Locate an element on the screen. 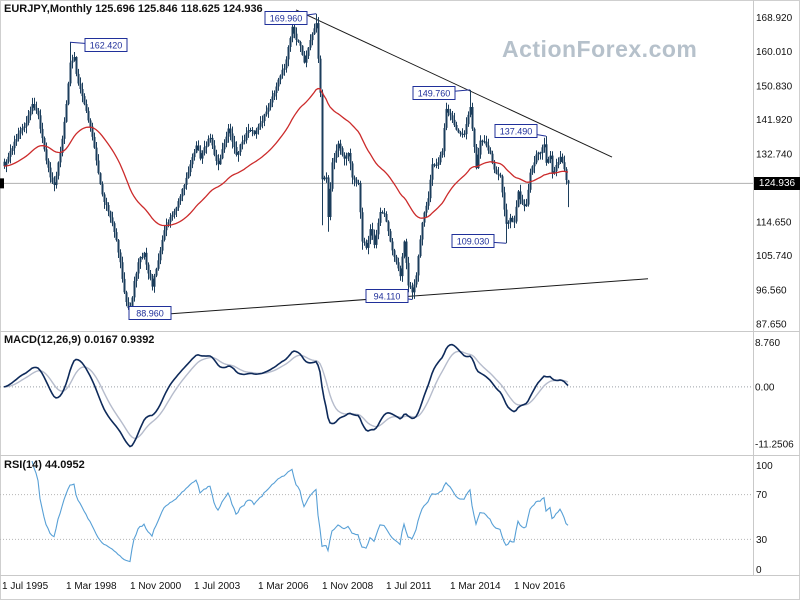 The width and height of the screenshot is (800, 600). price-axis-label: 141.920 is located at coordinates (774, 120).